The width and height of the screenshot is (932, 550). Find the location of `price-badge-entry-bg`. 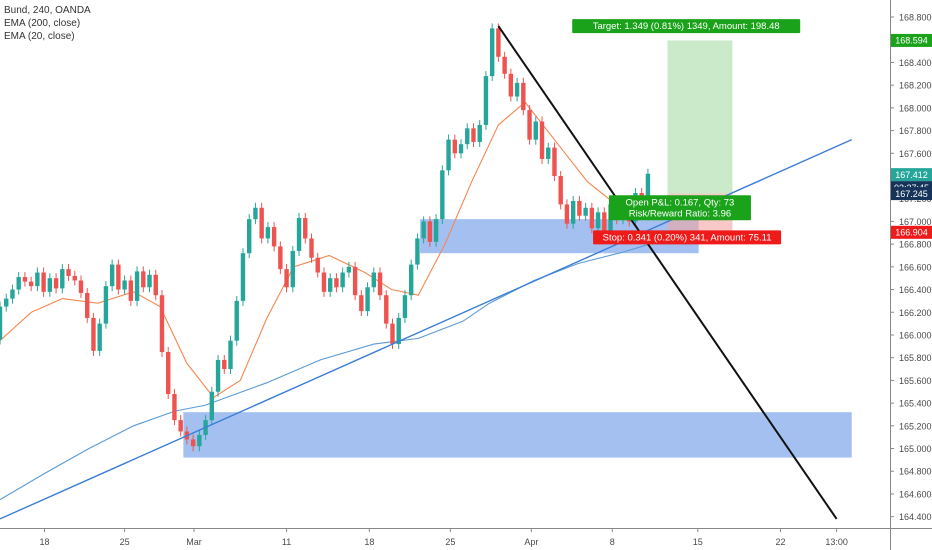

price-badge-entry-bg is located at coordinates (911, 194).